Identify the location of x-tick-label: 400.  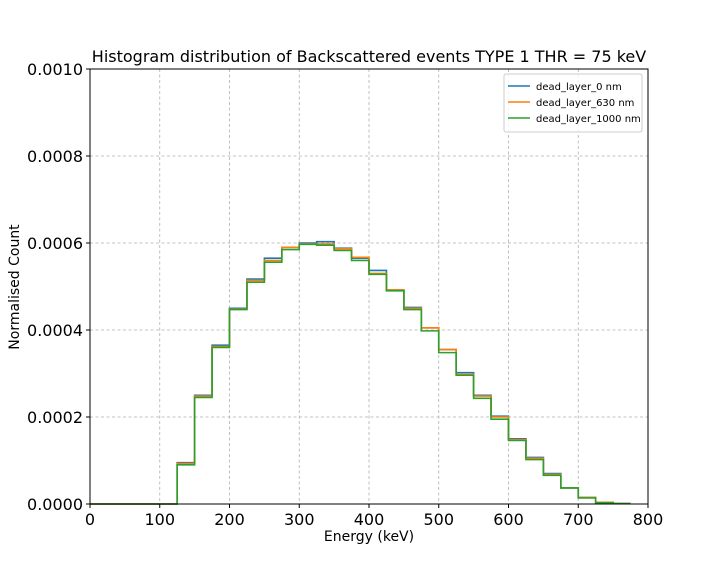
(369, 519).